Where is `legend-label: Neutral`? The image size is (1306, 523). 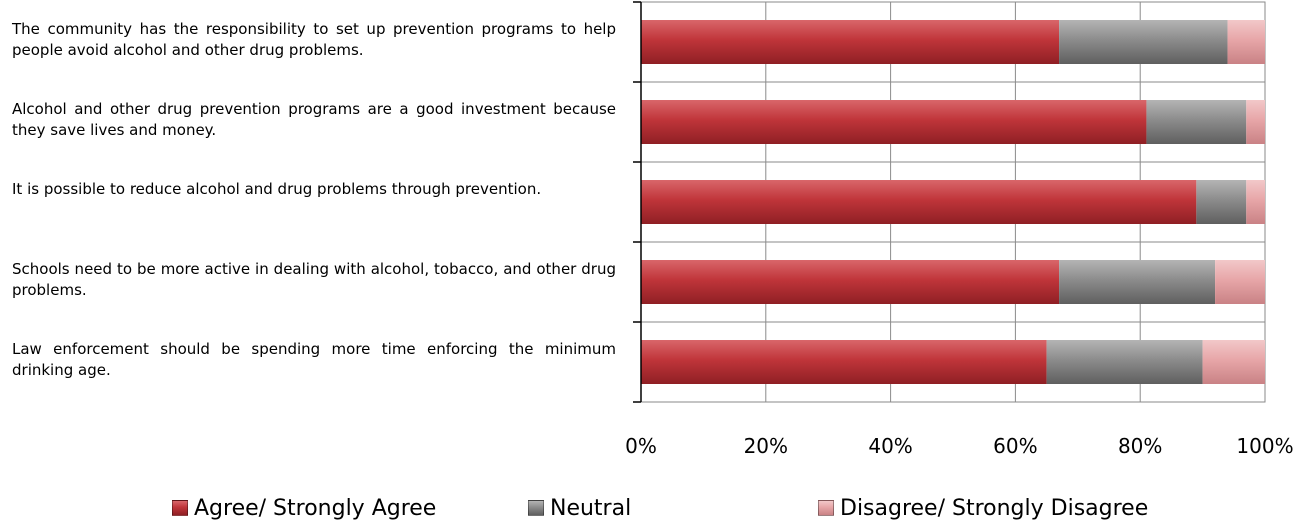 legend-label: Neutral is located at coordinates (591, 508).